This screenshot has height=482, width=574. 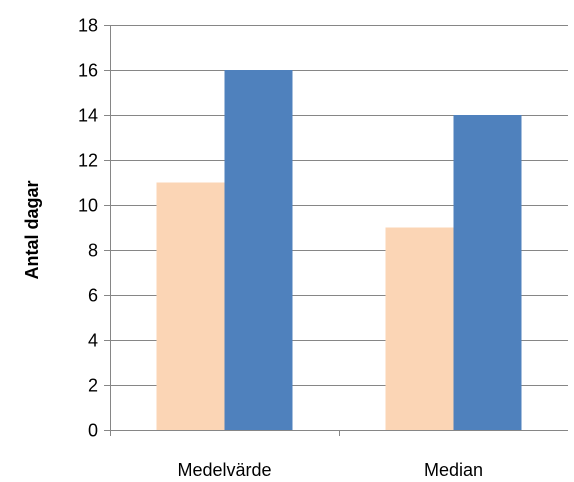 What do you see at coordinates (32, 229) in the screenshot?
I see `y-axis-title: Antal dagar` at bounding box center [32, 229].